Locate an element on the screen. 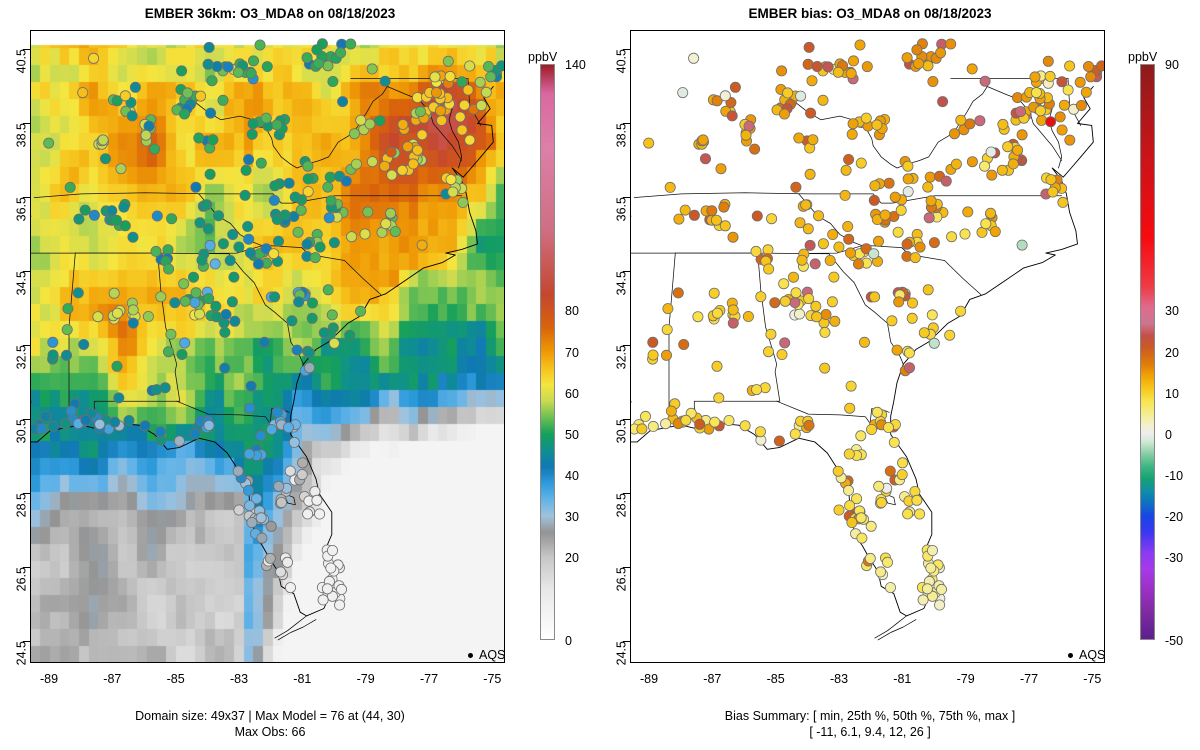  bias-colorbar-units: ppbV is located at coordinates (1143, 57).